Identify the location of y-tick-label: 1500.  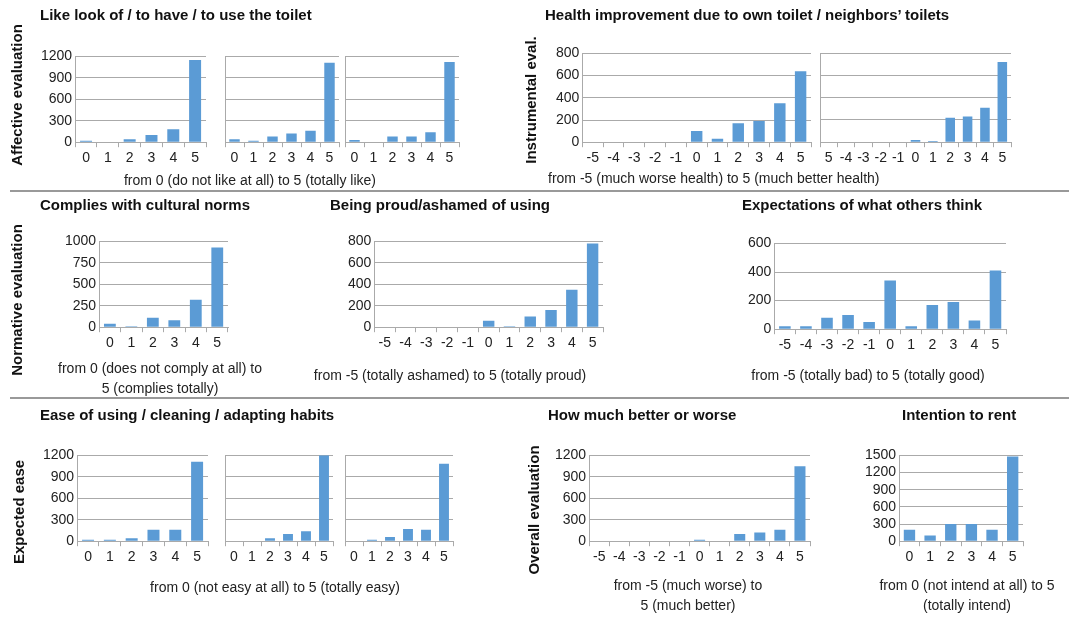
(880, 454).